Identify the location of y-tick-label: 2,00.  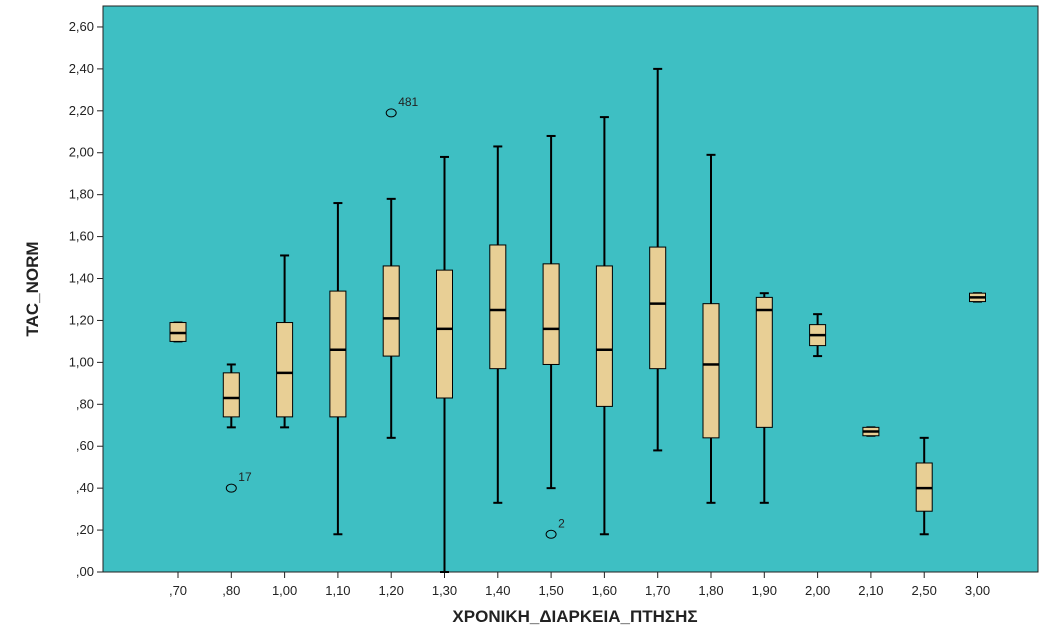
(81, 152).